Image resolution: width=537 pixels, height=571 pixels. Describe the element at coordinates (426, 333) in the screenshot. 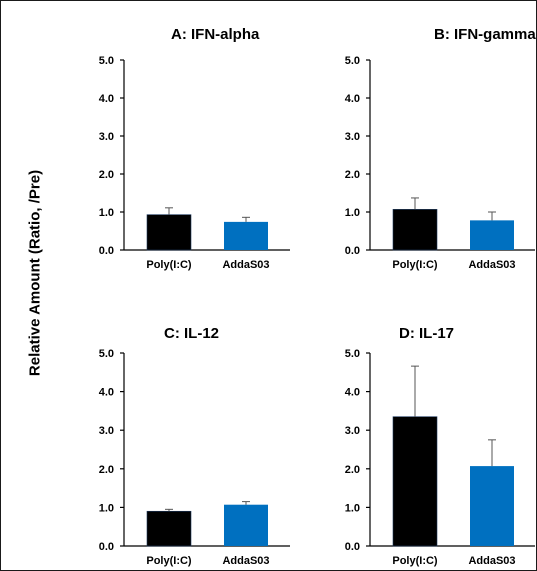

I see `panel-title: D: IL-17` at that location.